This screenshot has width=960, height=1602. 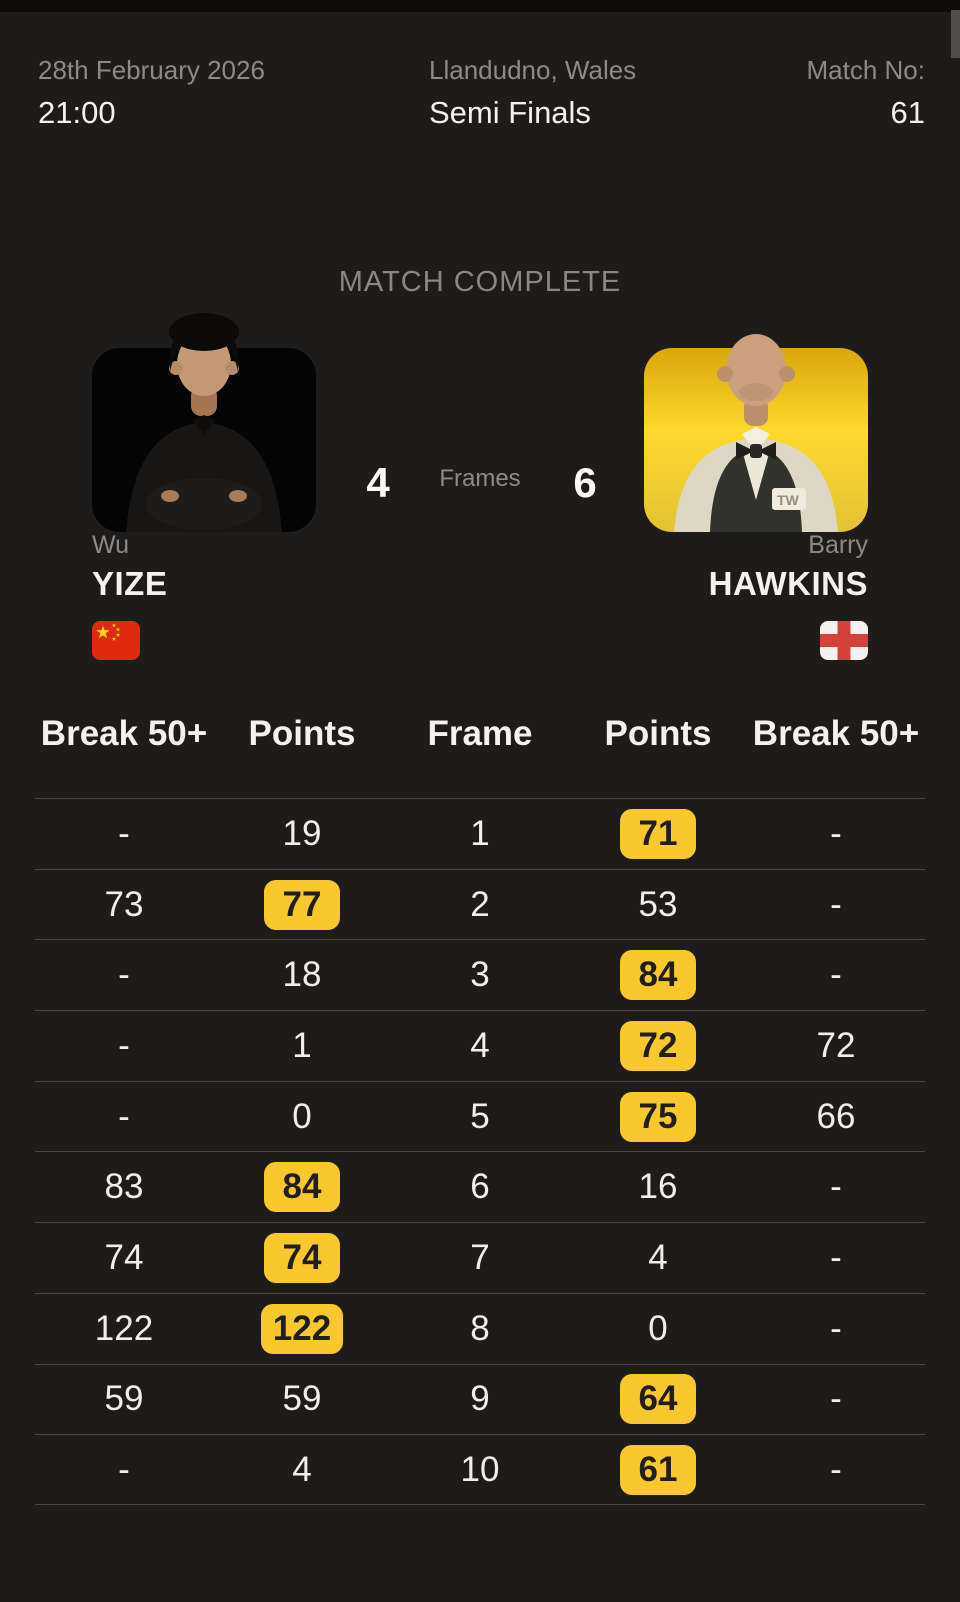 I want to click on right-points-cell: 0, so click(x=658, y=1328).